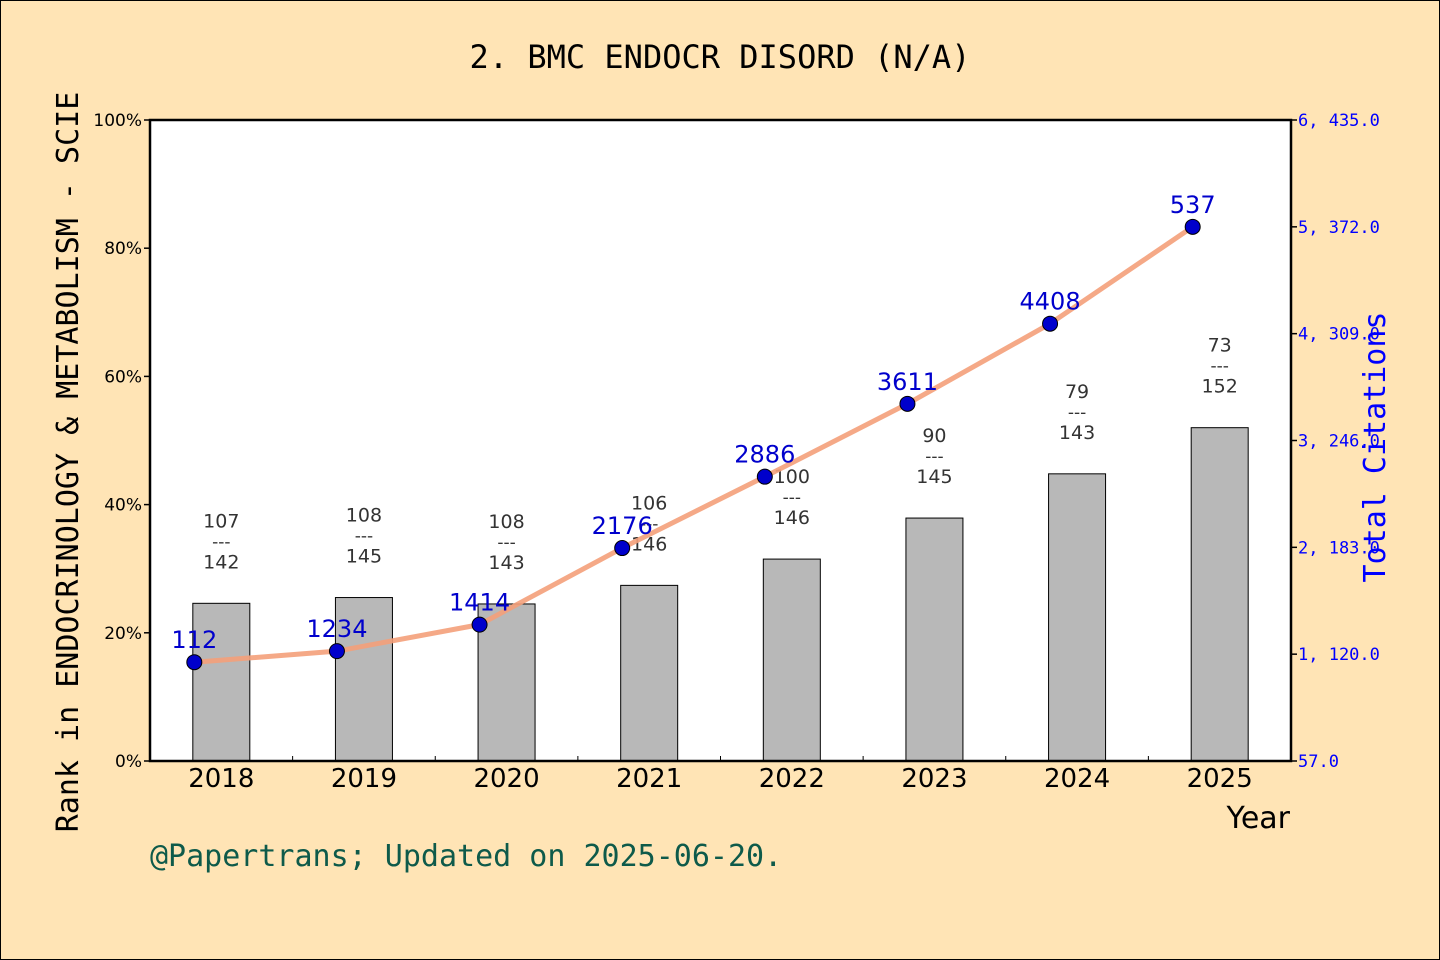 The image size is (1440, 960). What do you see at coordinates (123, 506) in the screenshot?
I see `left-tick-label: 40%` at bounding box center [123, 506].